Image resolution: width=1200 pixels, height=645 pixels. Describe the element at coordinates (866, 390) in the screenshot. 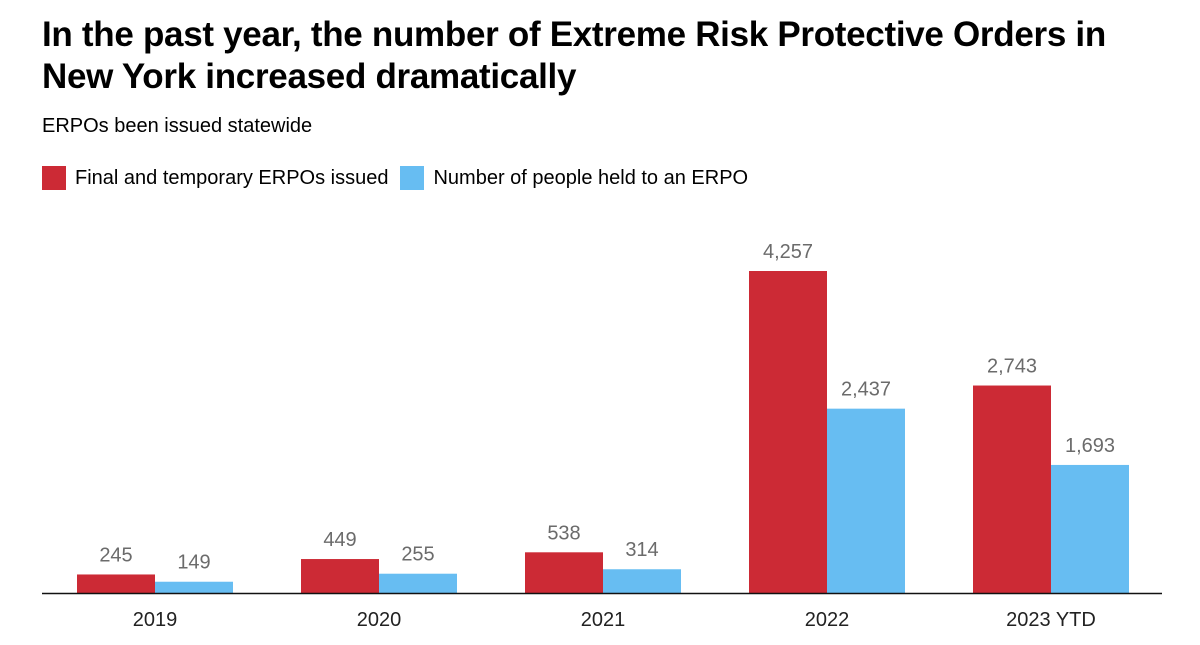

I see `data-label-people-3: 2,437` at that location.